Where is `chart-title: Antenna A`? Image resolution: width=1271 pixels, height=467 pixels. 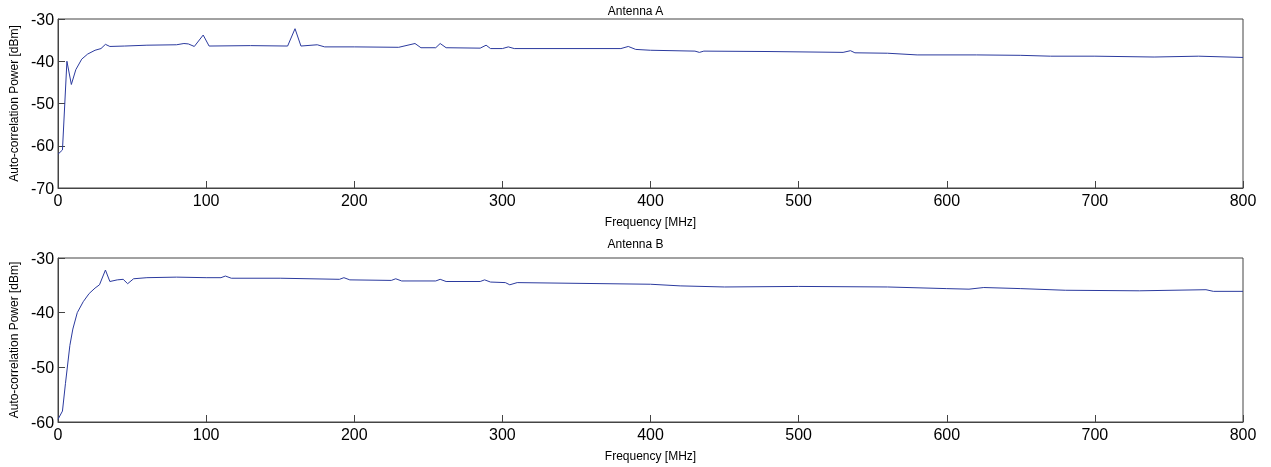
chart-title: Antenna A is located at coordinates (635, 11).